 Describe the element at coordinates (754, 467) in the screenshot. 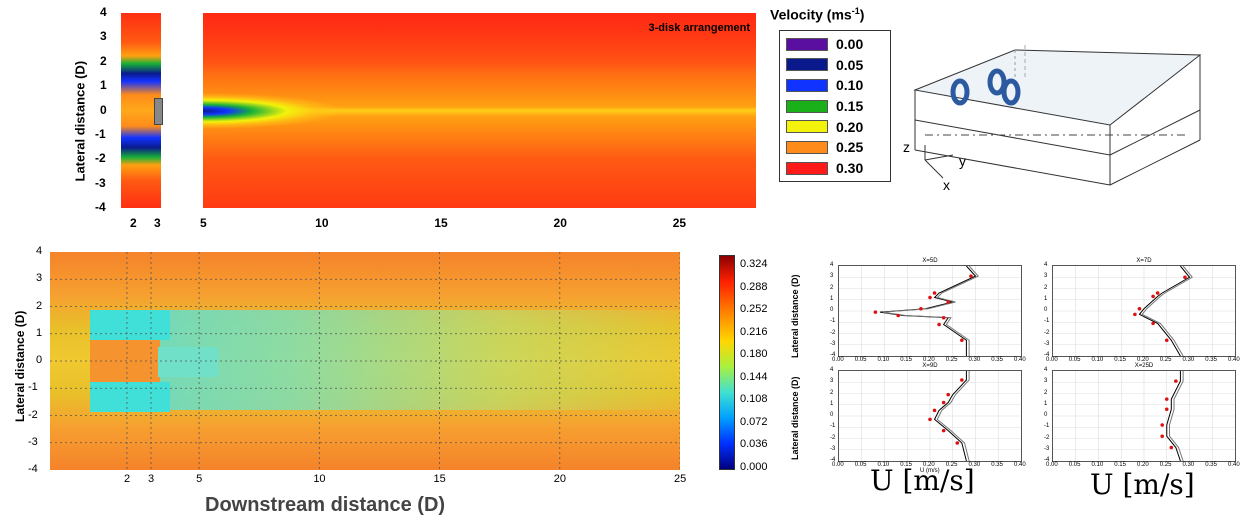

I see `colorbar-tick: 0.000` at that location.